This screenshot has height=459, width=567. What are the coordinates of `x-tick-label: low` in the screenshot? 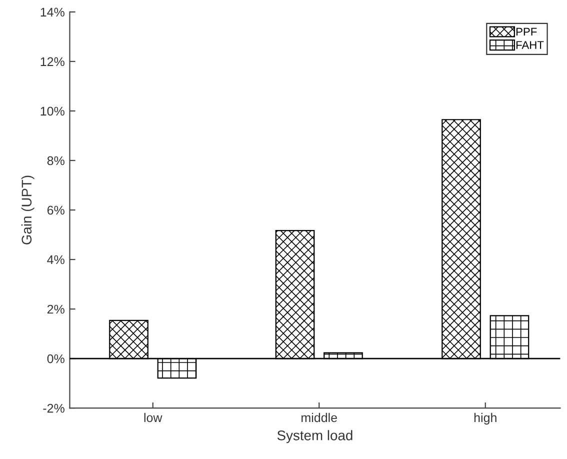 It's located at (153, 417).